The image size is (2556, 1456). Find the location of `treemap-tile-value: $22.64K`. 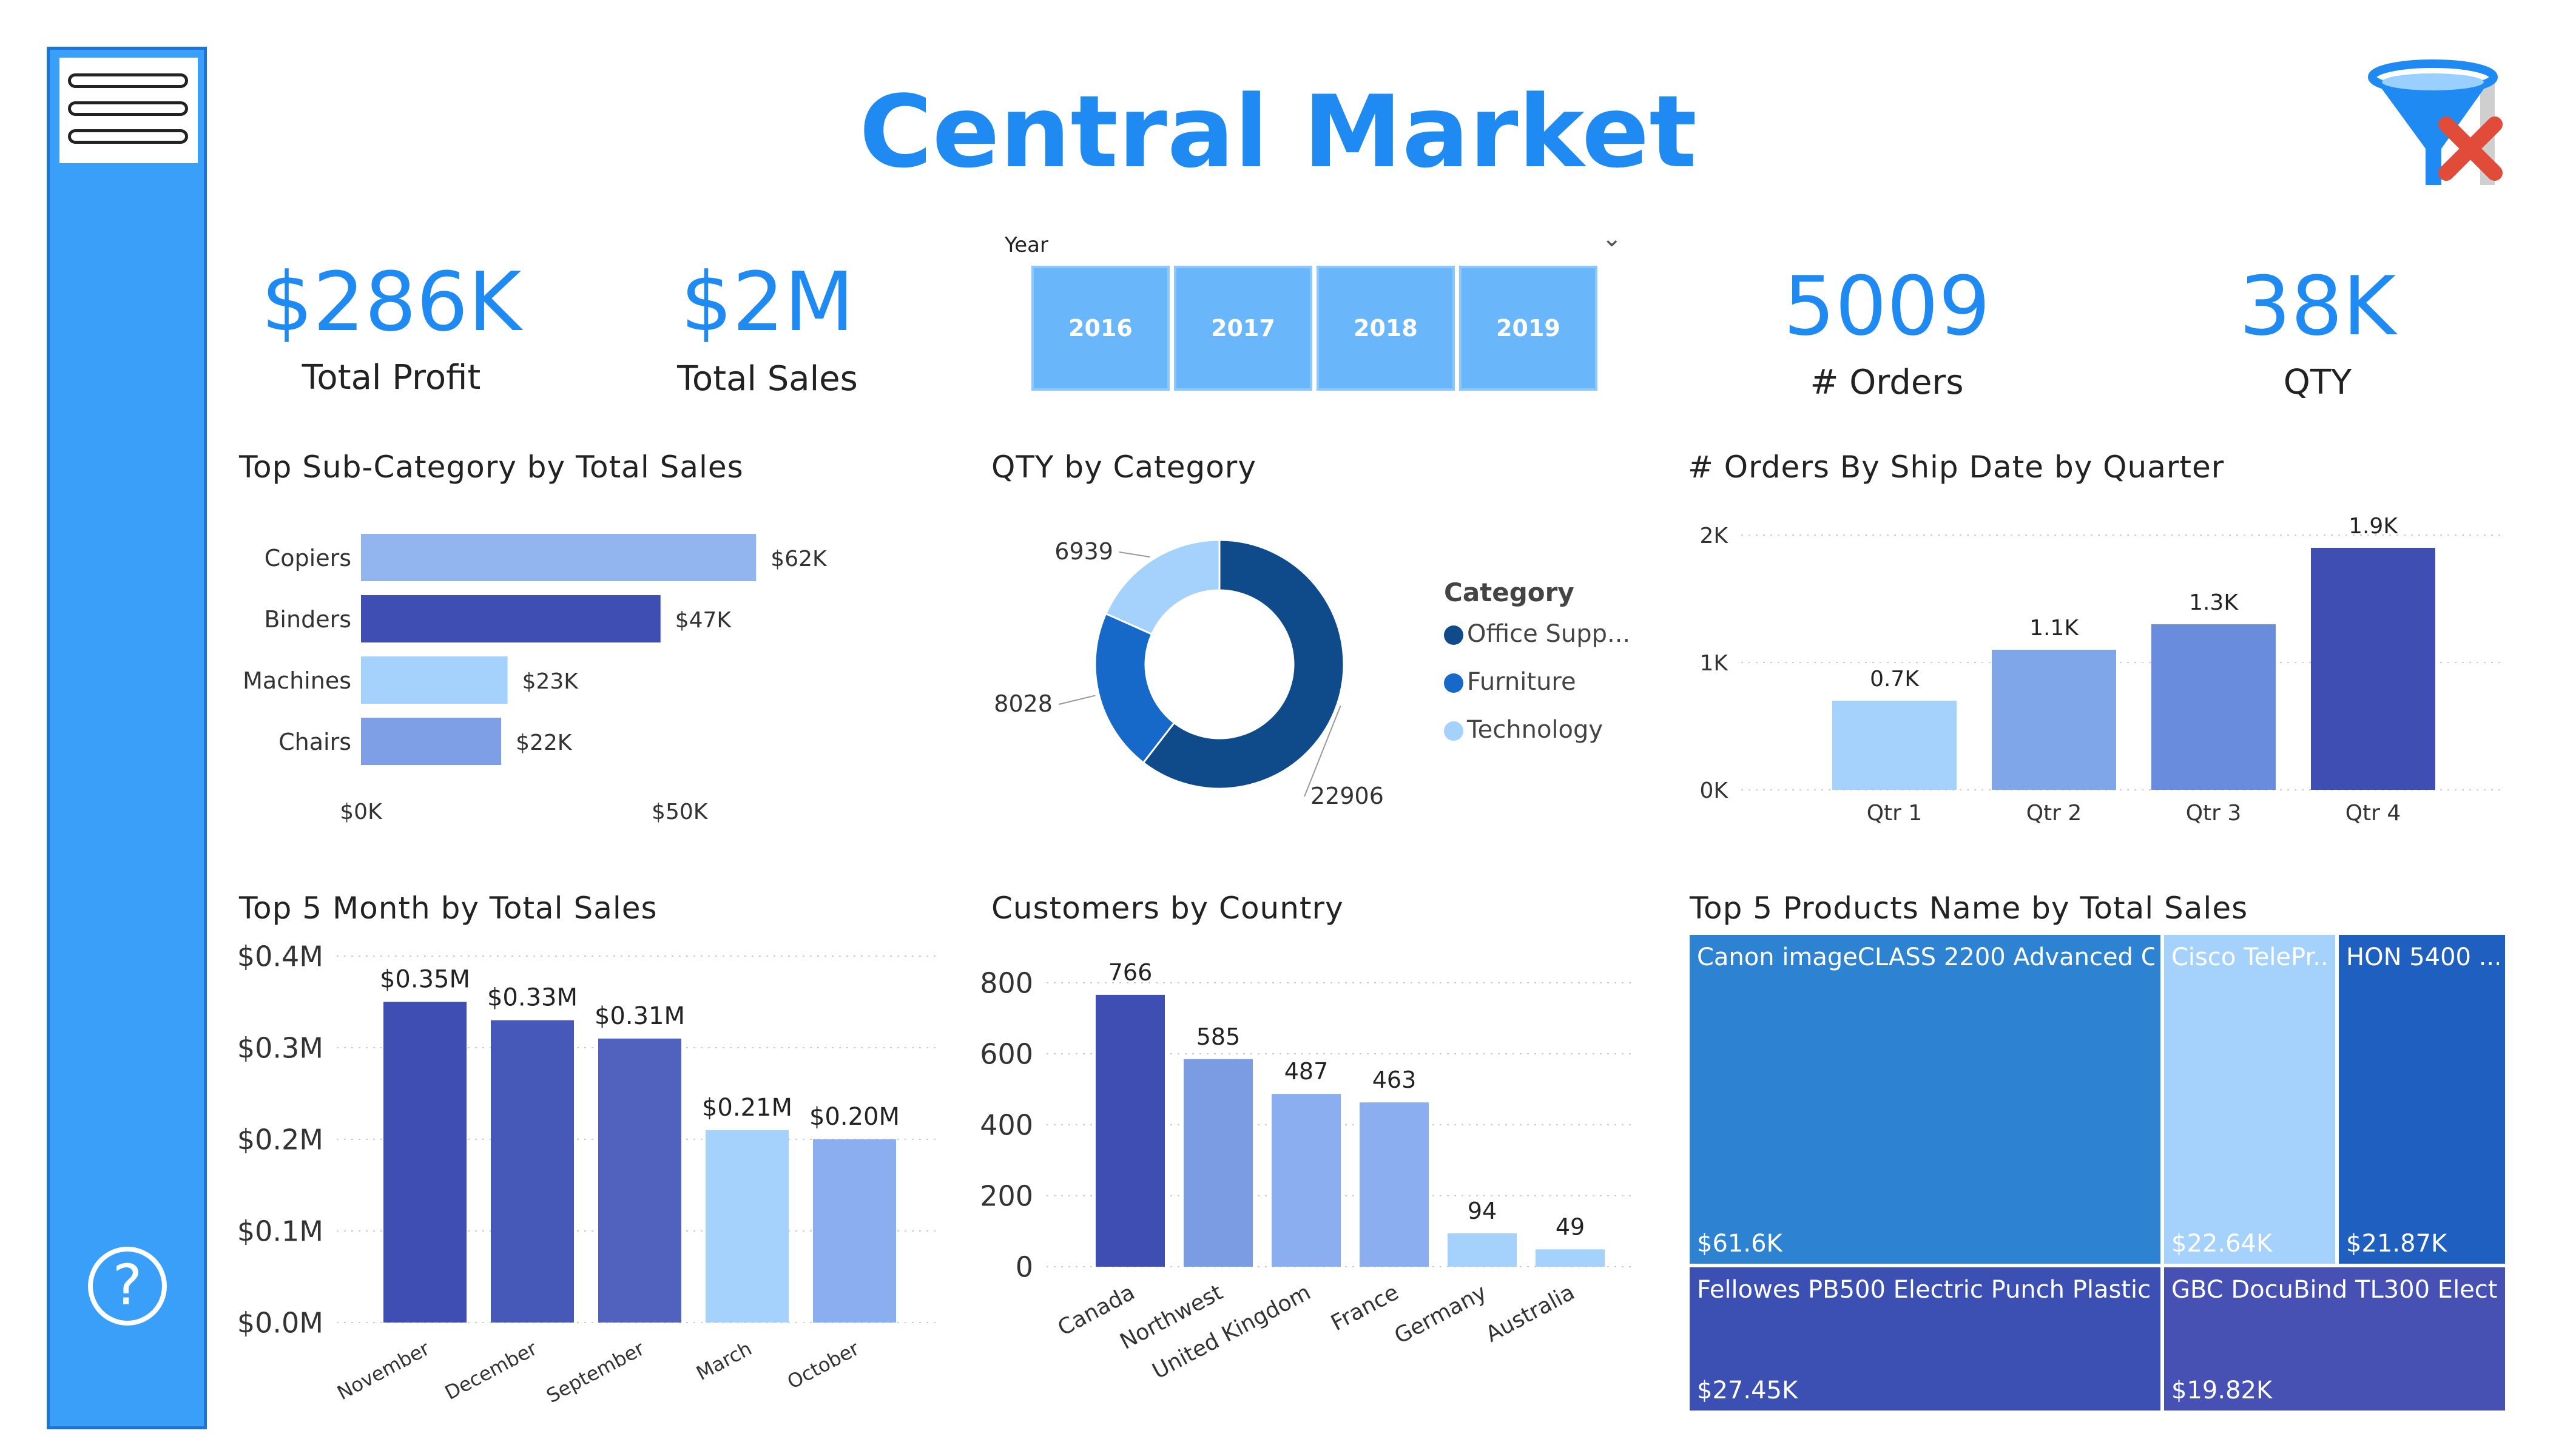

treemap-tile-value: $22.64K is located at coordinates (2222, 1244).